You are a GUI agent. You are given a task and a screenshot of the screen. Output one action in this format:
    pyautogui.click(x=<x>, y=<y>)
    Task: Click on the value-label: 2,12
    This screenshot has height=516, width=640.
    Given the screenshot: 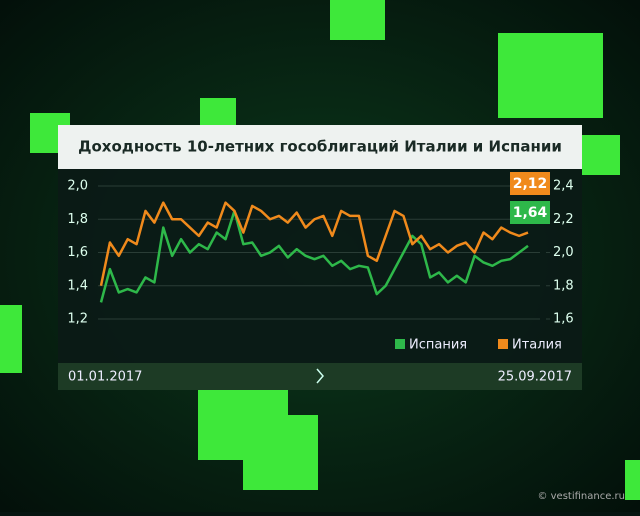 What is the action you would take?
    pyautogui.click(x=530, y=184)
    